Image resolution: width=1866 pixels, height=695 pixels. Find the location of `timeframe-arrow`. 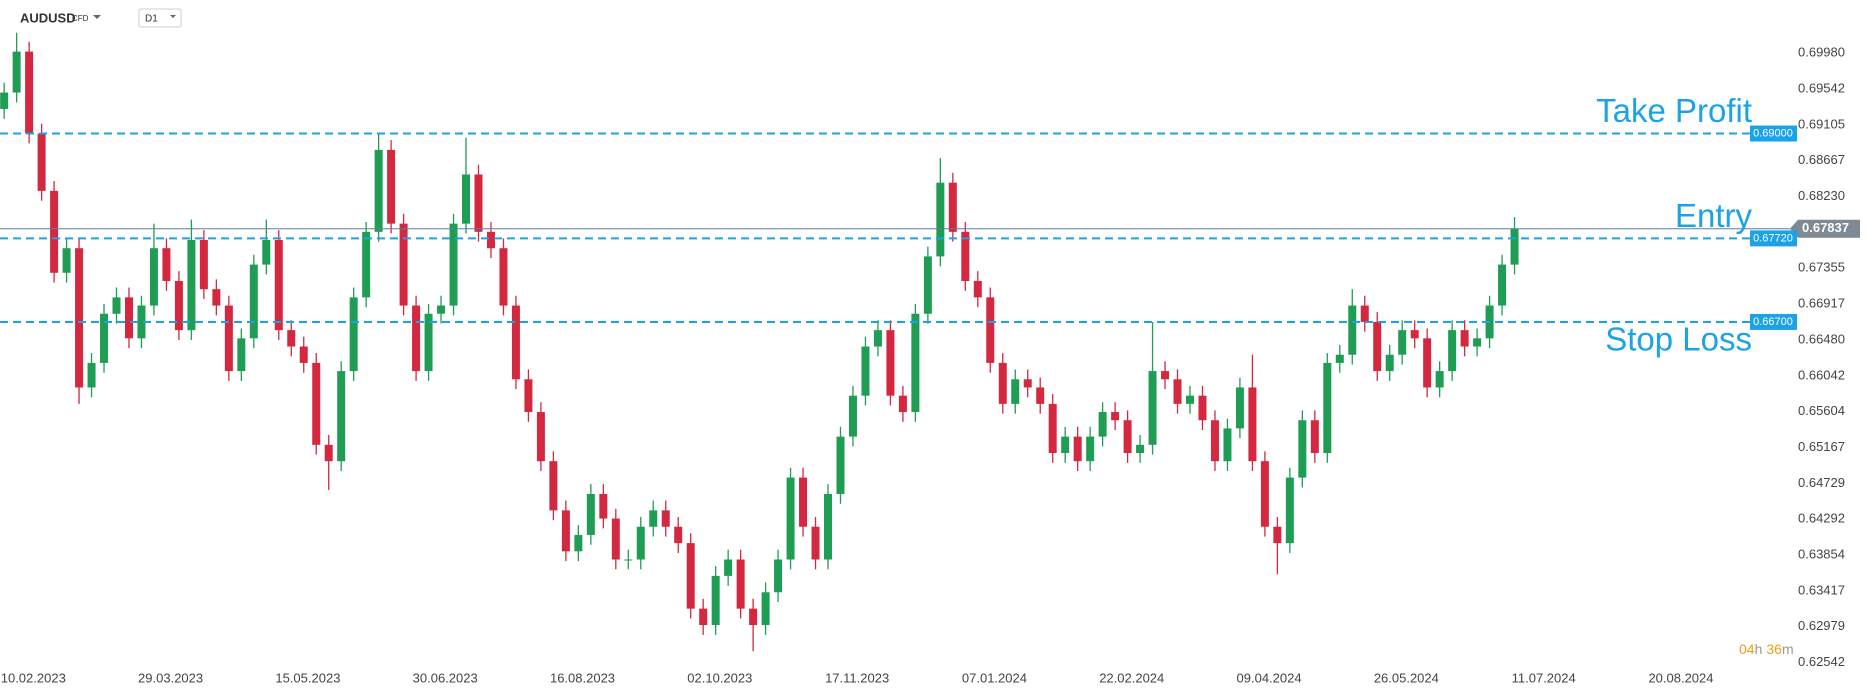

timeframe-arrow is located at coordinates (173, 16).